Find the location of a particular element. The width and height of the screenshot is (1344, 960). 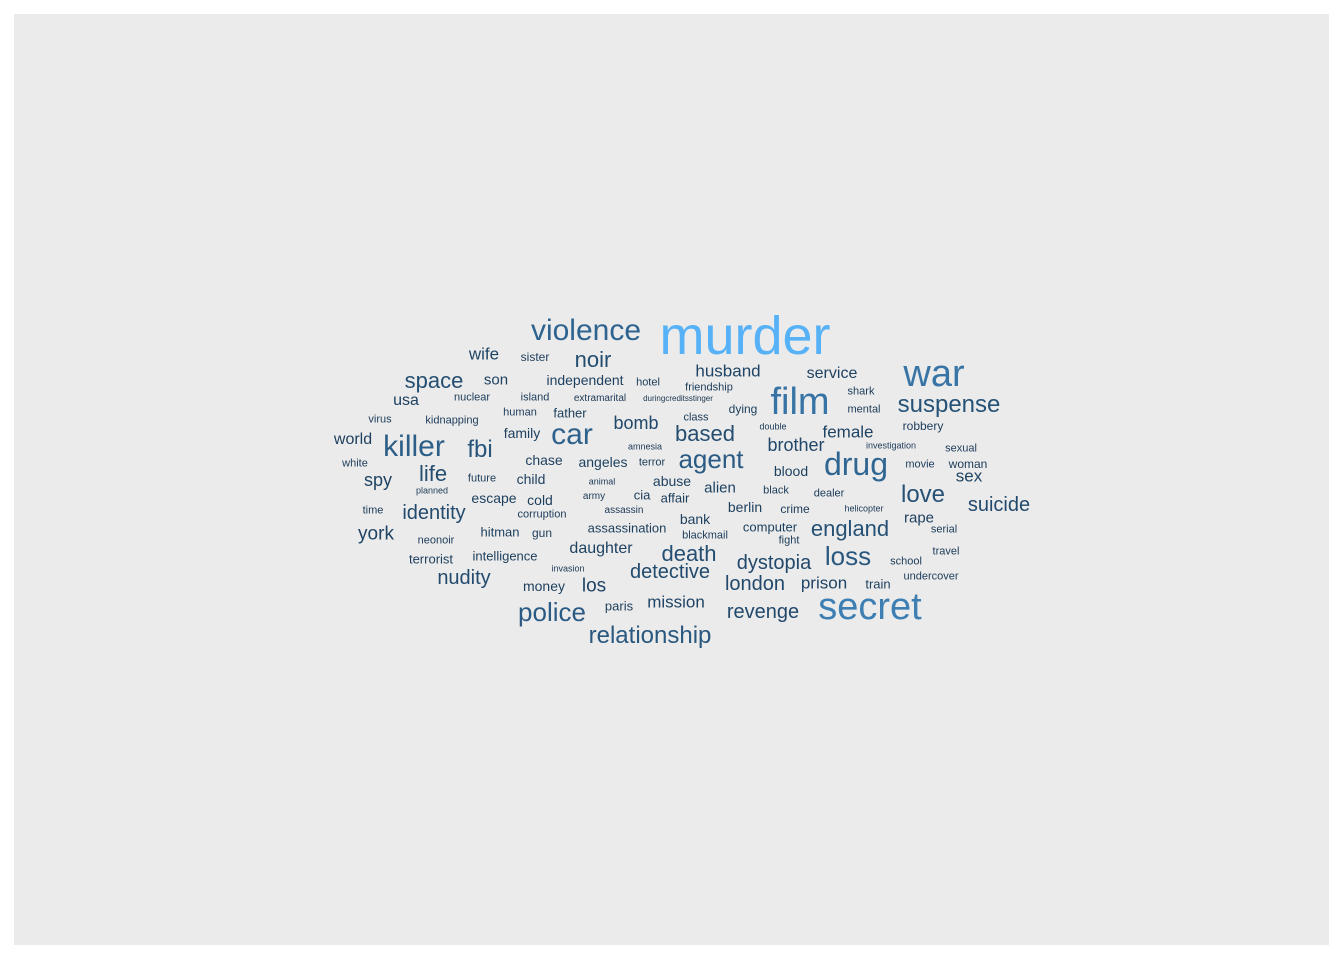

cloud-word-killer: killer is located at coordinates (414, 446).